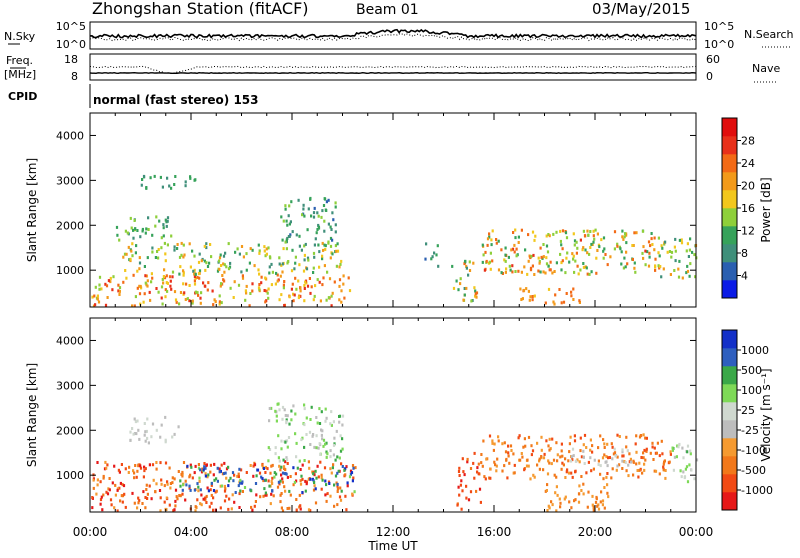 The width and height of the screenshot is (800, 558). Describe the element at coordinates (71, 44) in the screenshot. I see `sky-left-tick-bottom: 10^0` at that location.